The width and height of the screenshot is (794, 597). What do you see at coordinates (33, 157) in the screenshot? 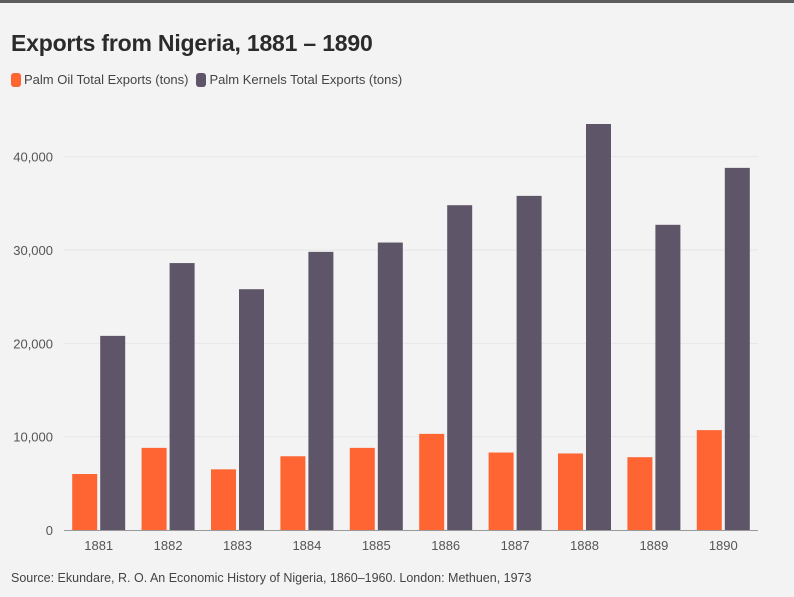
I see `y-tick-label: 40,000` at bounding box center [33, 157].